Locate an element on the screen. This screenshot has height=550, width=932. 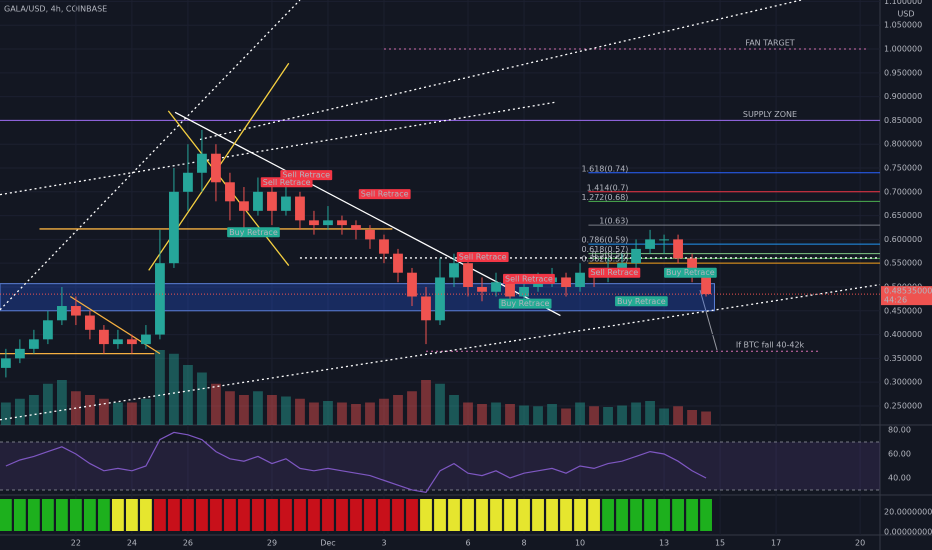
x-tick-label: 20 is located at coordinates (860, 543).